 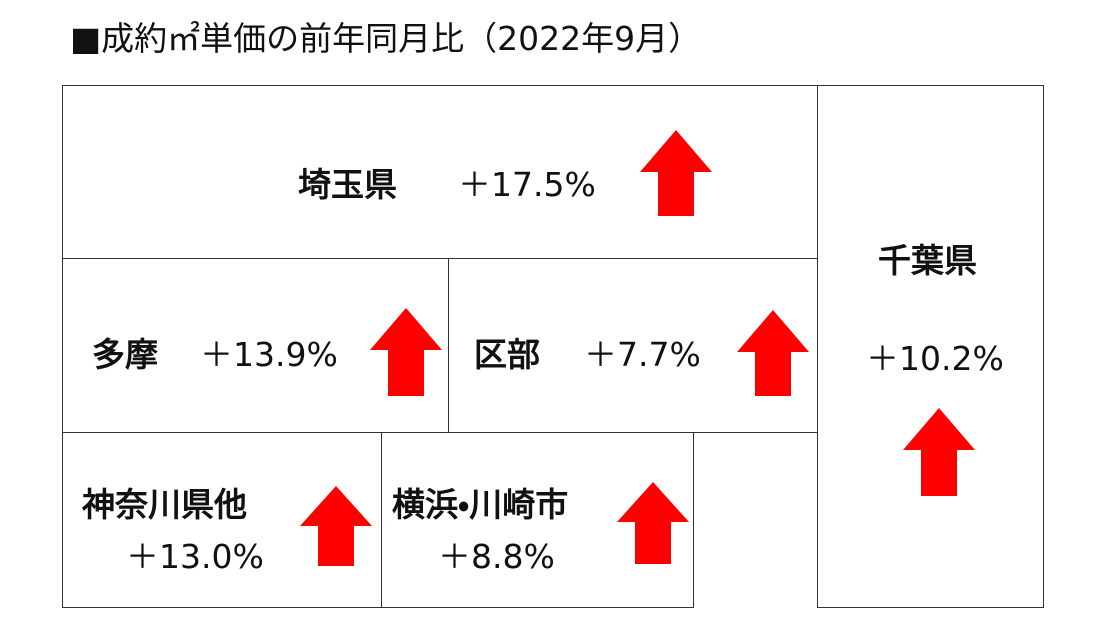 I want to click on region-change: ＋8.8%, so click(x=496, y=556).